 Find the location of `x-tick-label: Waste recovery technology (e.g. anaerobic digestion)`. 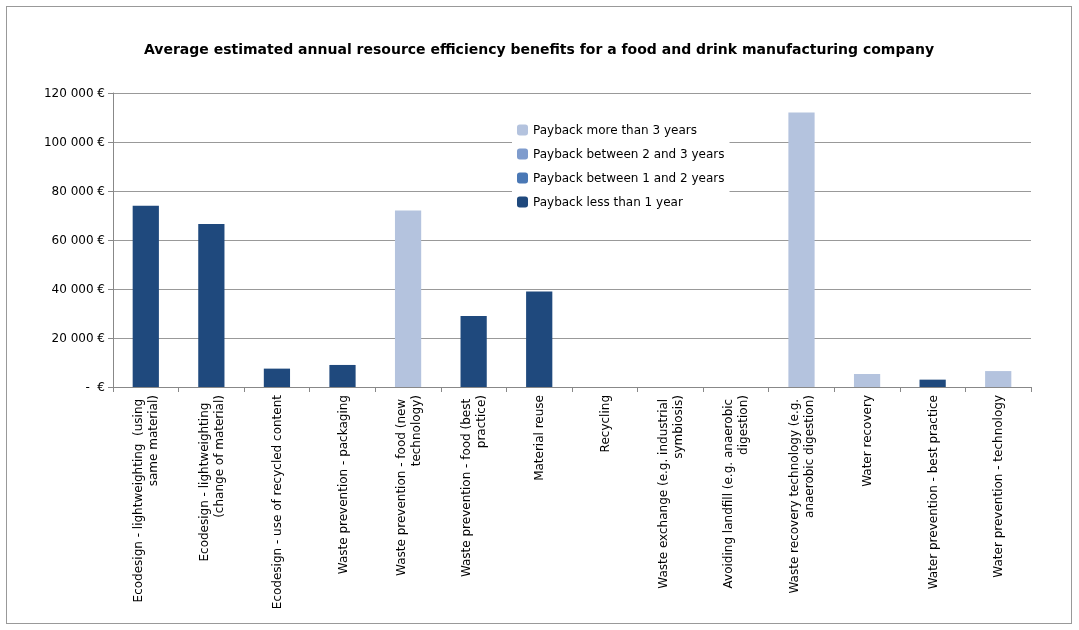

x-tick-label: Waste recovery technology (e.g. anaerobic digestion) is located at coordinates (801, 494).